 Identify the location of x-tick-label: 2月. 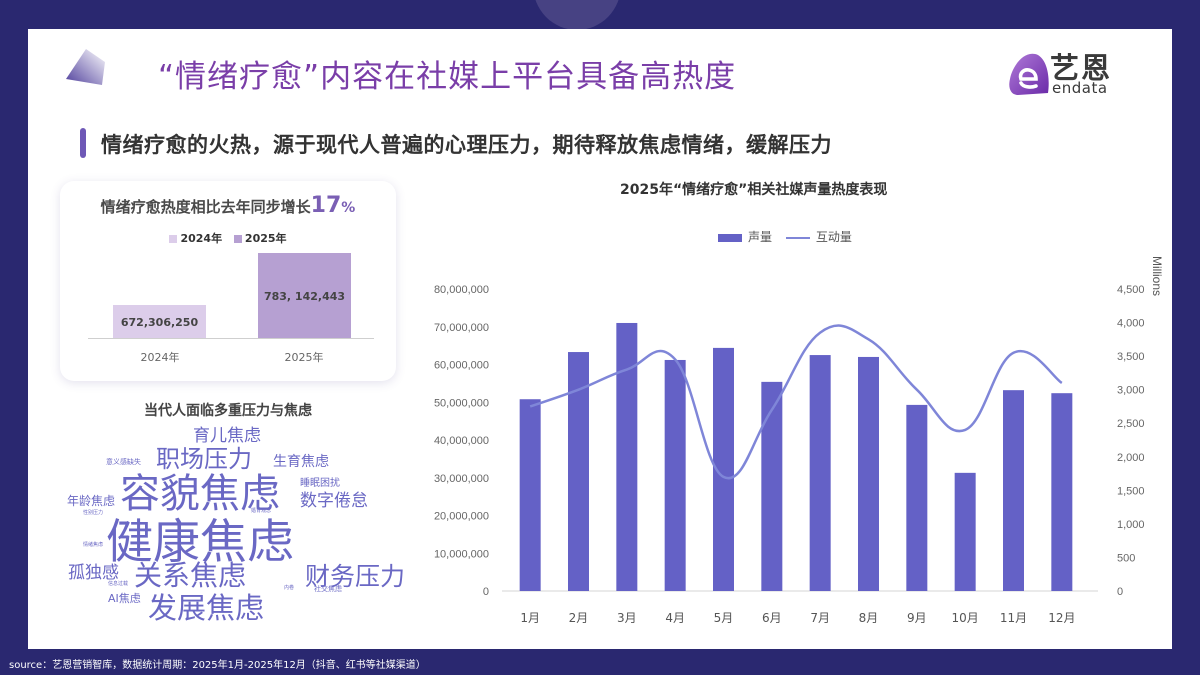
(579, 618).